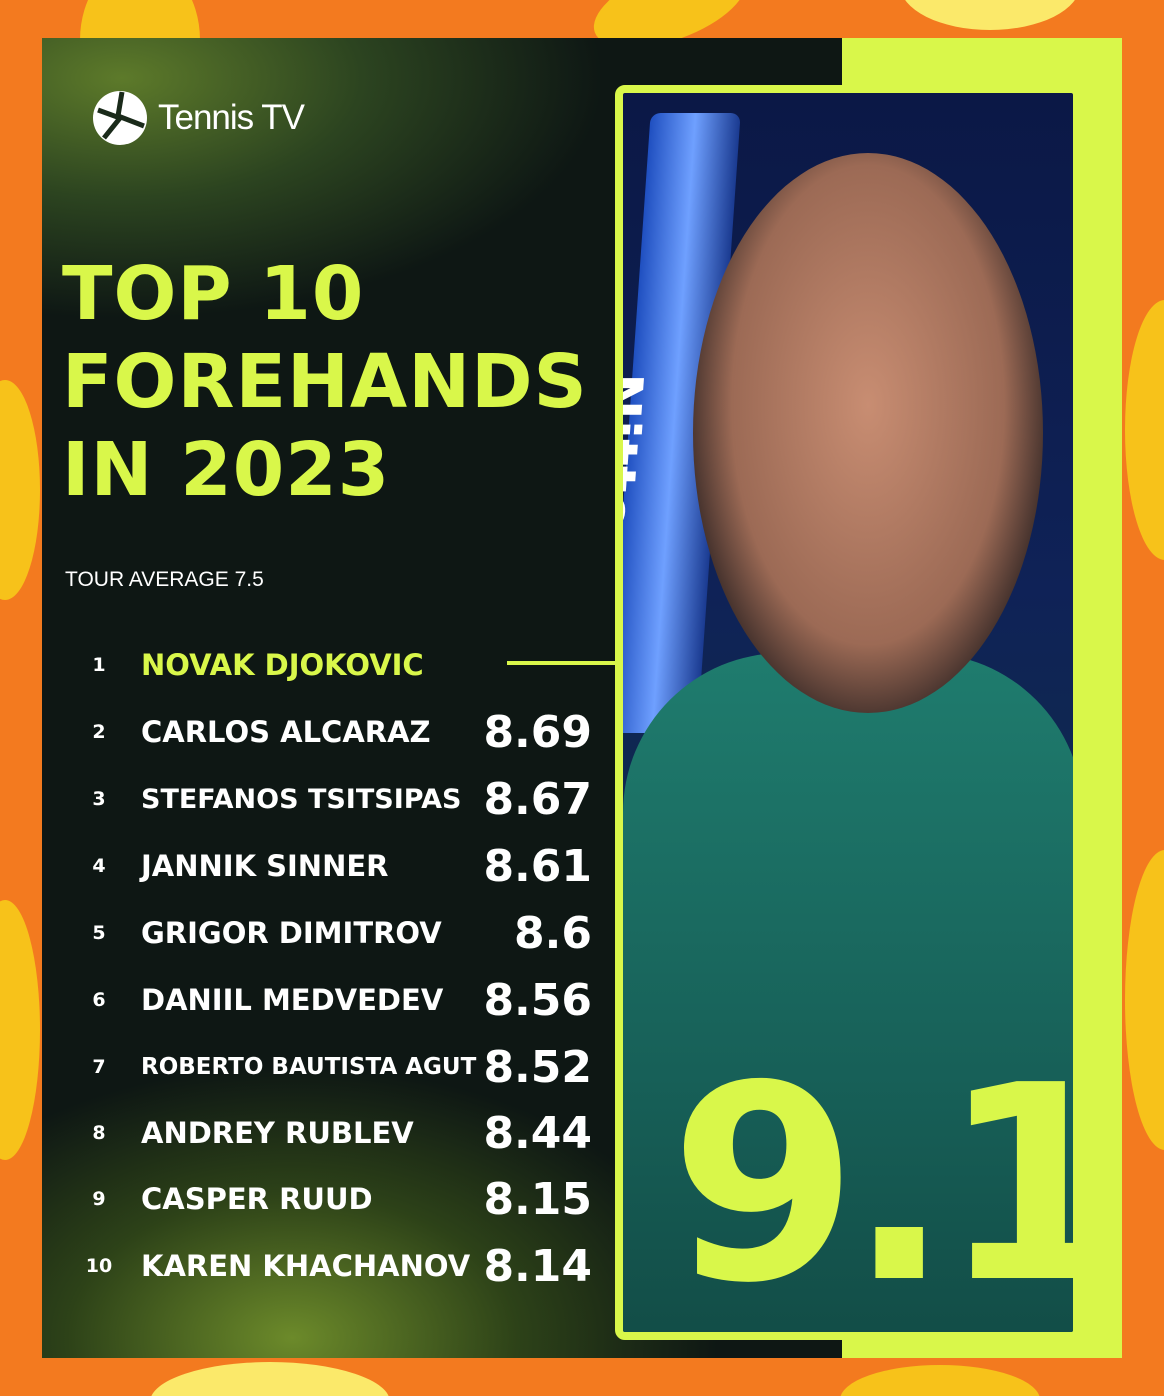 This screenshot has width=1164, height=1396. What do you see at coordinates (99, 799) in the screenshot?
I see `rank: 3` at bounding box center [99, 799].